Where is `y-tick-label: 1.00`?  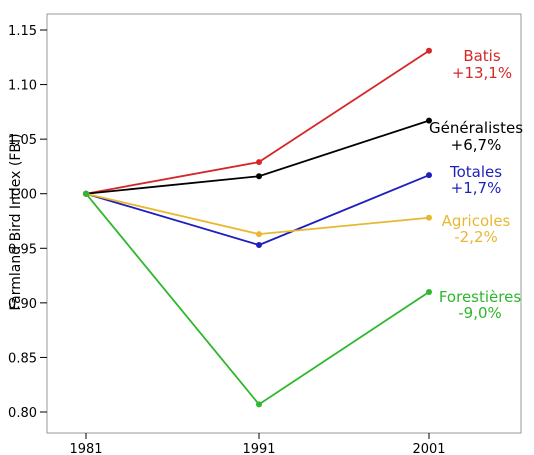 y-tick-label: 1.00 is located at coordinates (22, 195).